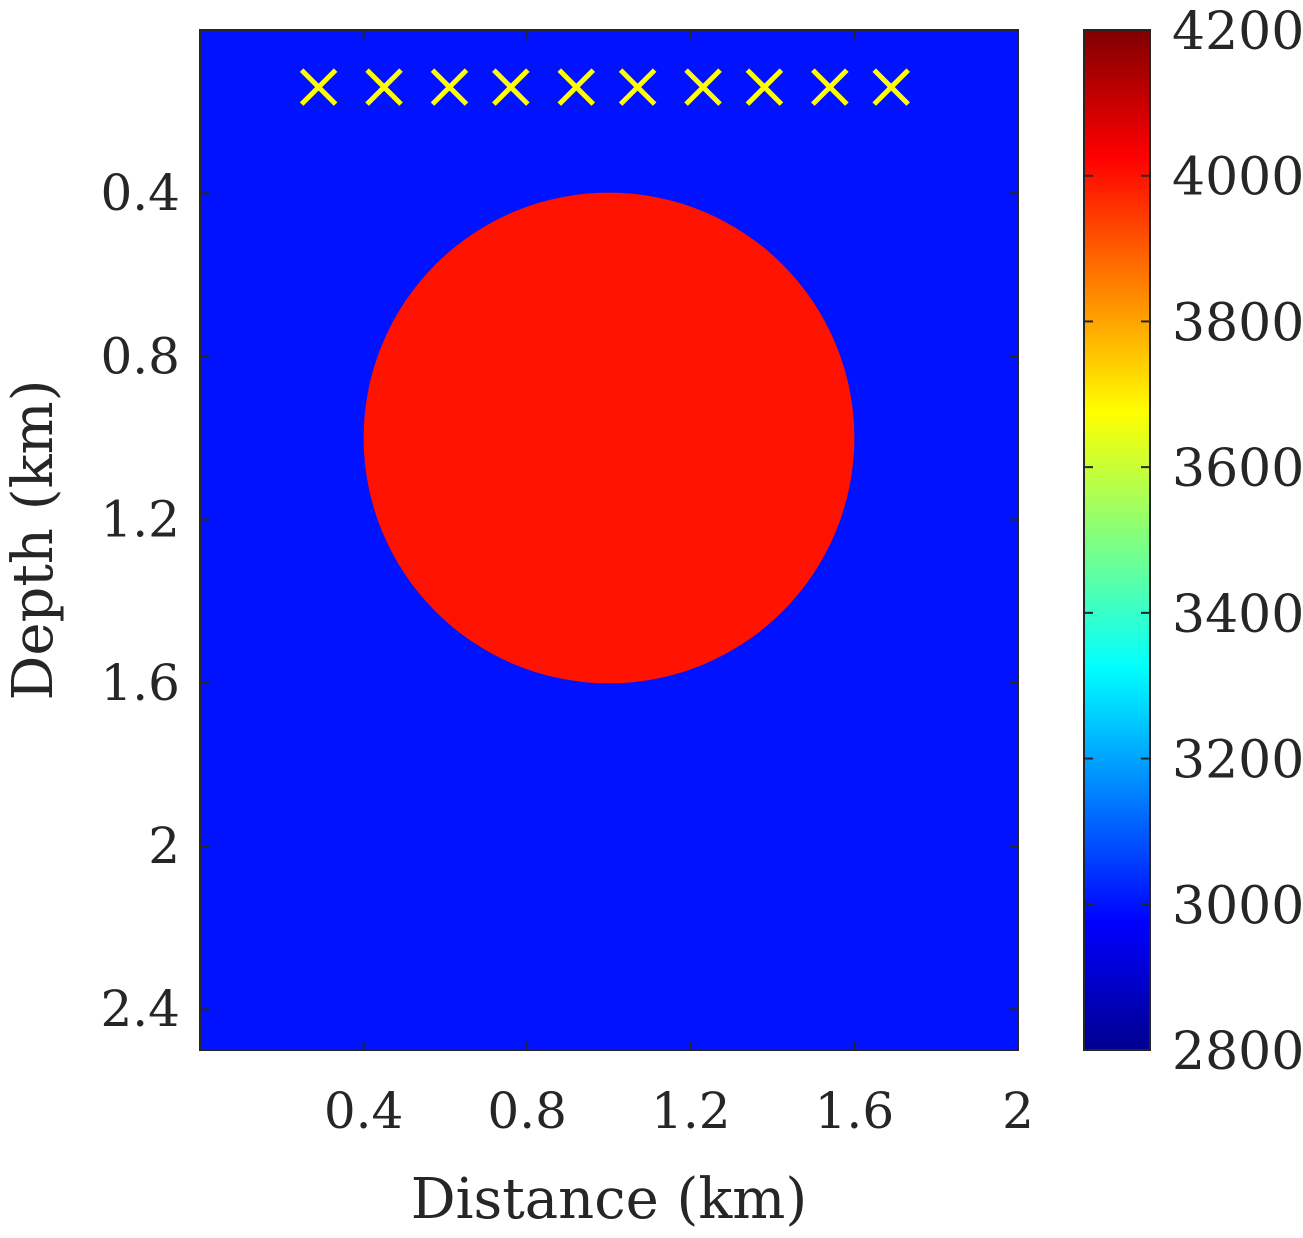 Image resolution: width=1303 pixels, height=1238 pixels. Describe the element at coordinates (609, 1199) in the screenshot. I see `x-axis-title: Distance (km)` at that location.